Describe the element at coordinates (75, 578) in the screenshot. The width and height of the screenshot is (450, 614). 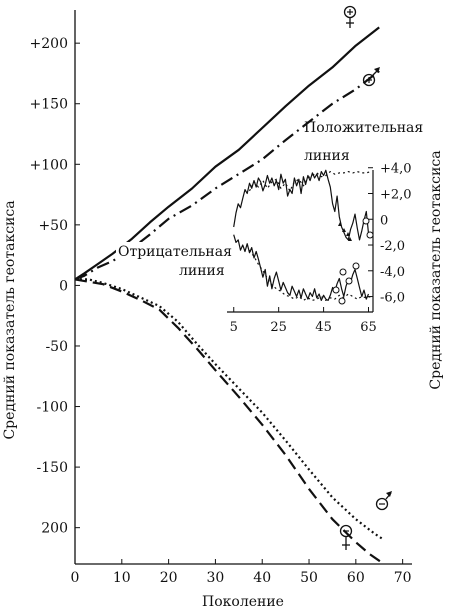
I see `main-x-tick-label: 0` at that location.